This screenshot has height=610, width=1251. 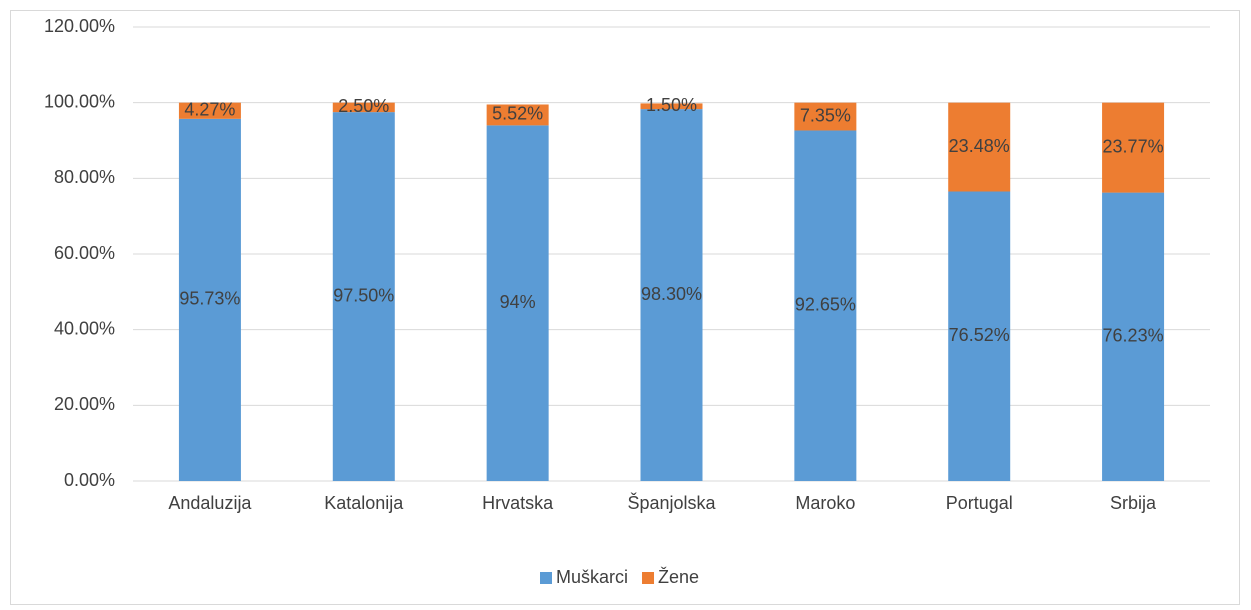 What do you see at coordinates (518, 503) in the screenshot?
I see `x-tick-label: Hrvatska` at bounding box center [518, 503].